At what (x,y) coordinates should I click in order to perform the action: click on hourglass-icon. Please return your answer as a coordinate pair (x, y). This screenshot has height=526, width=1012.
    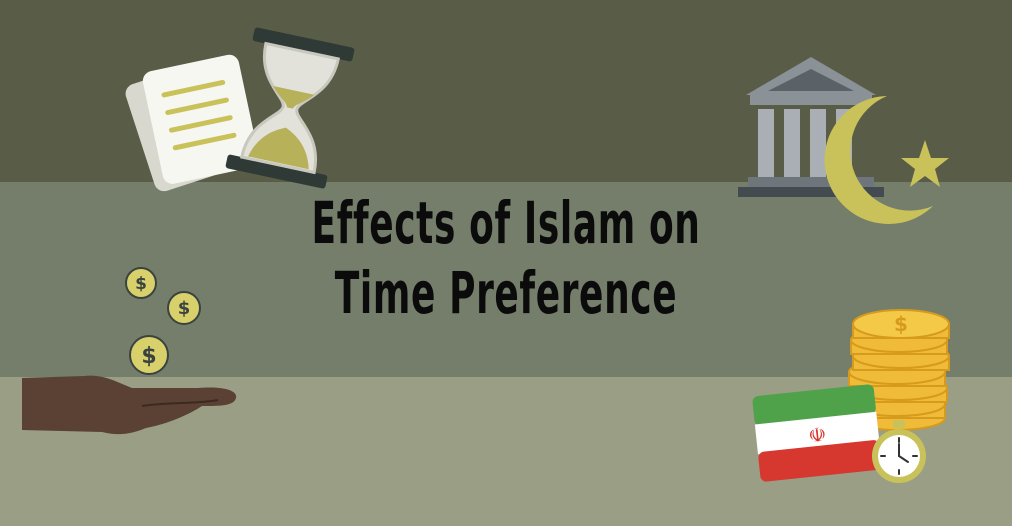
    Looking at the image, I should click on (290, 108).